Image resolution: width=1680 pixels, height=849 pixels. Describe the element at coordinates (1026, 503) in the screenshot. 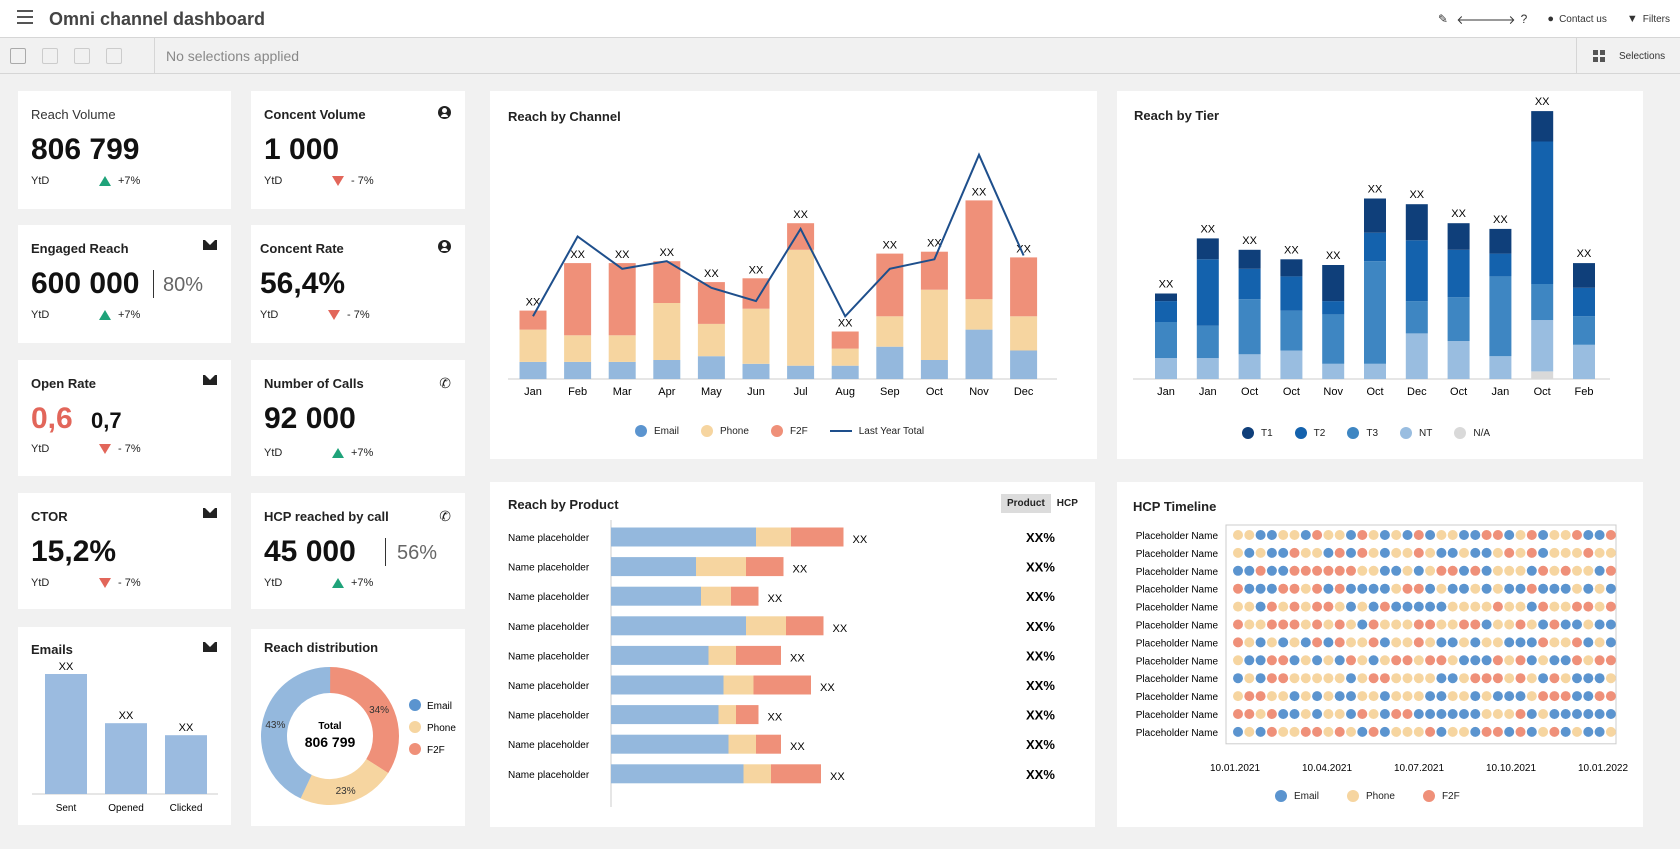

I see `toggle-product: Product` at that location.